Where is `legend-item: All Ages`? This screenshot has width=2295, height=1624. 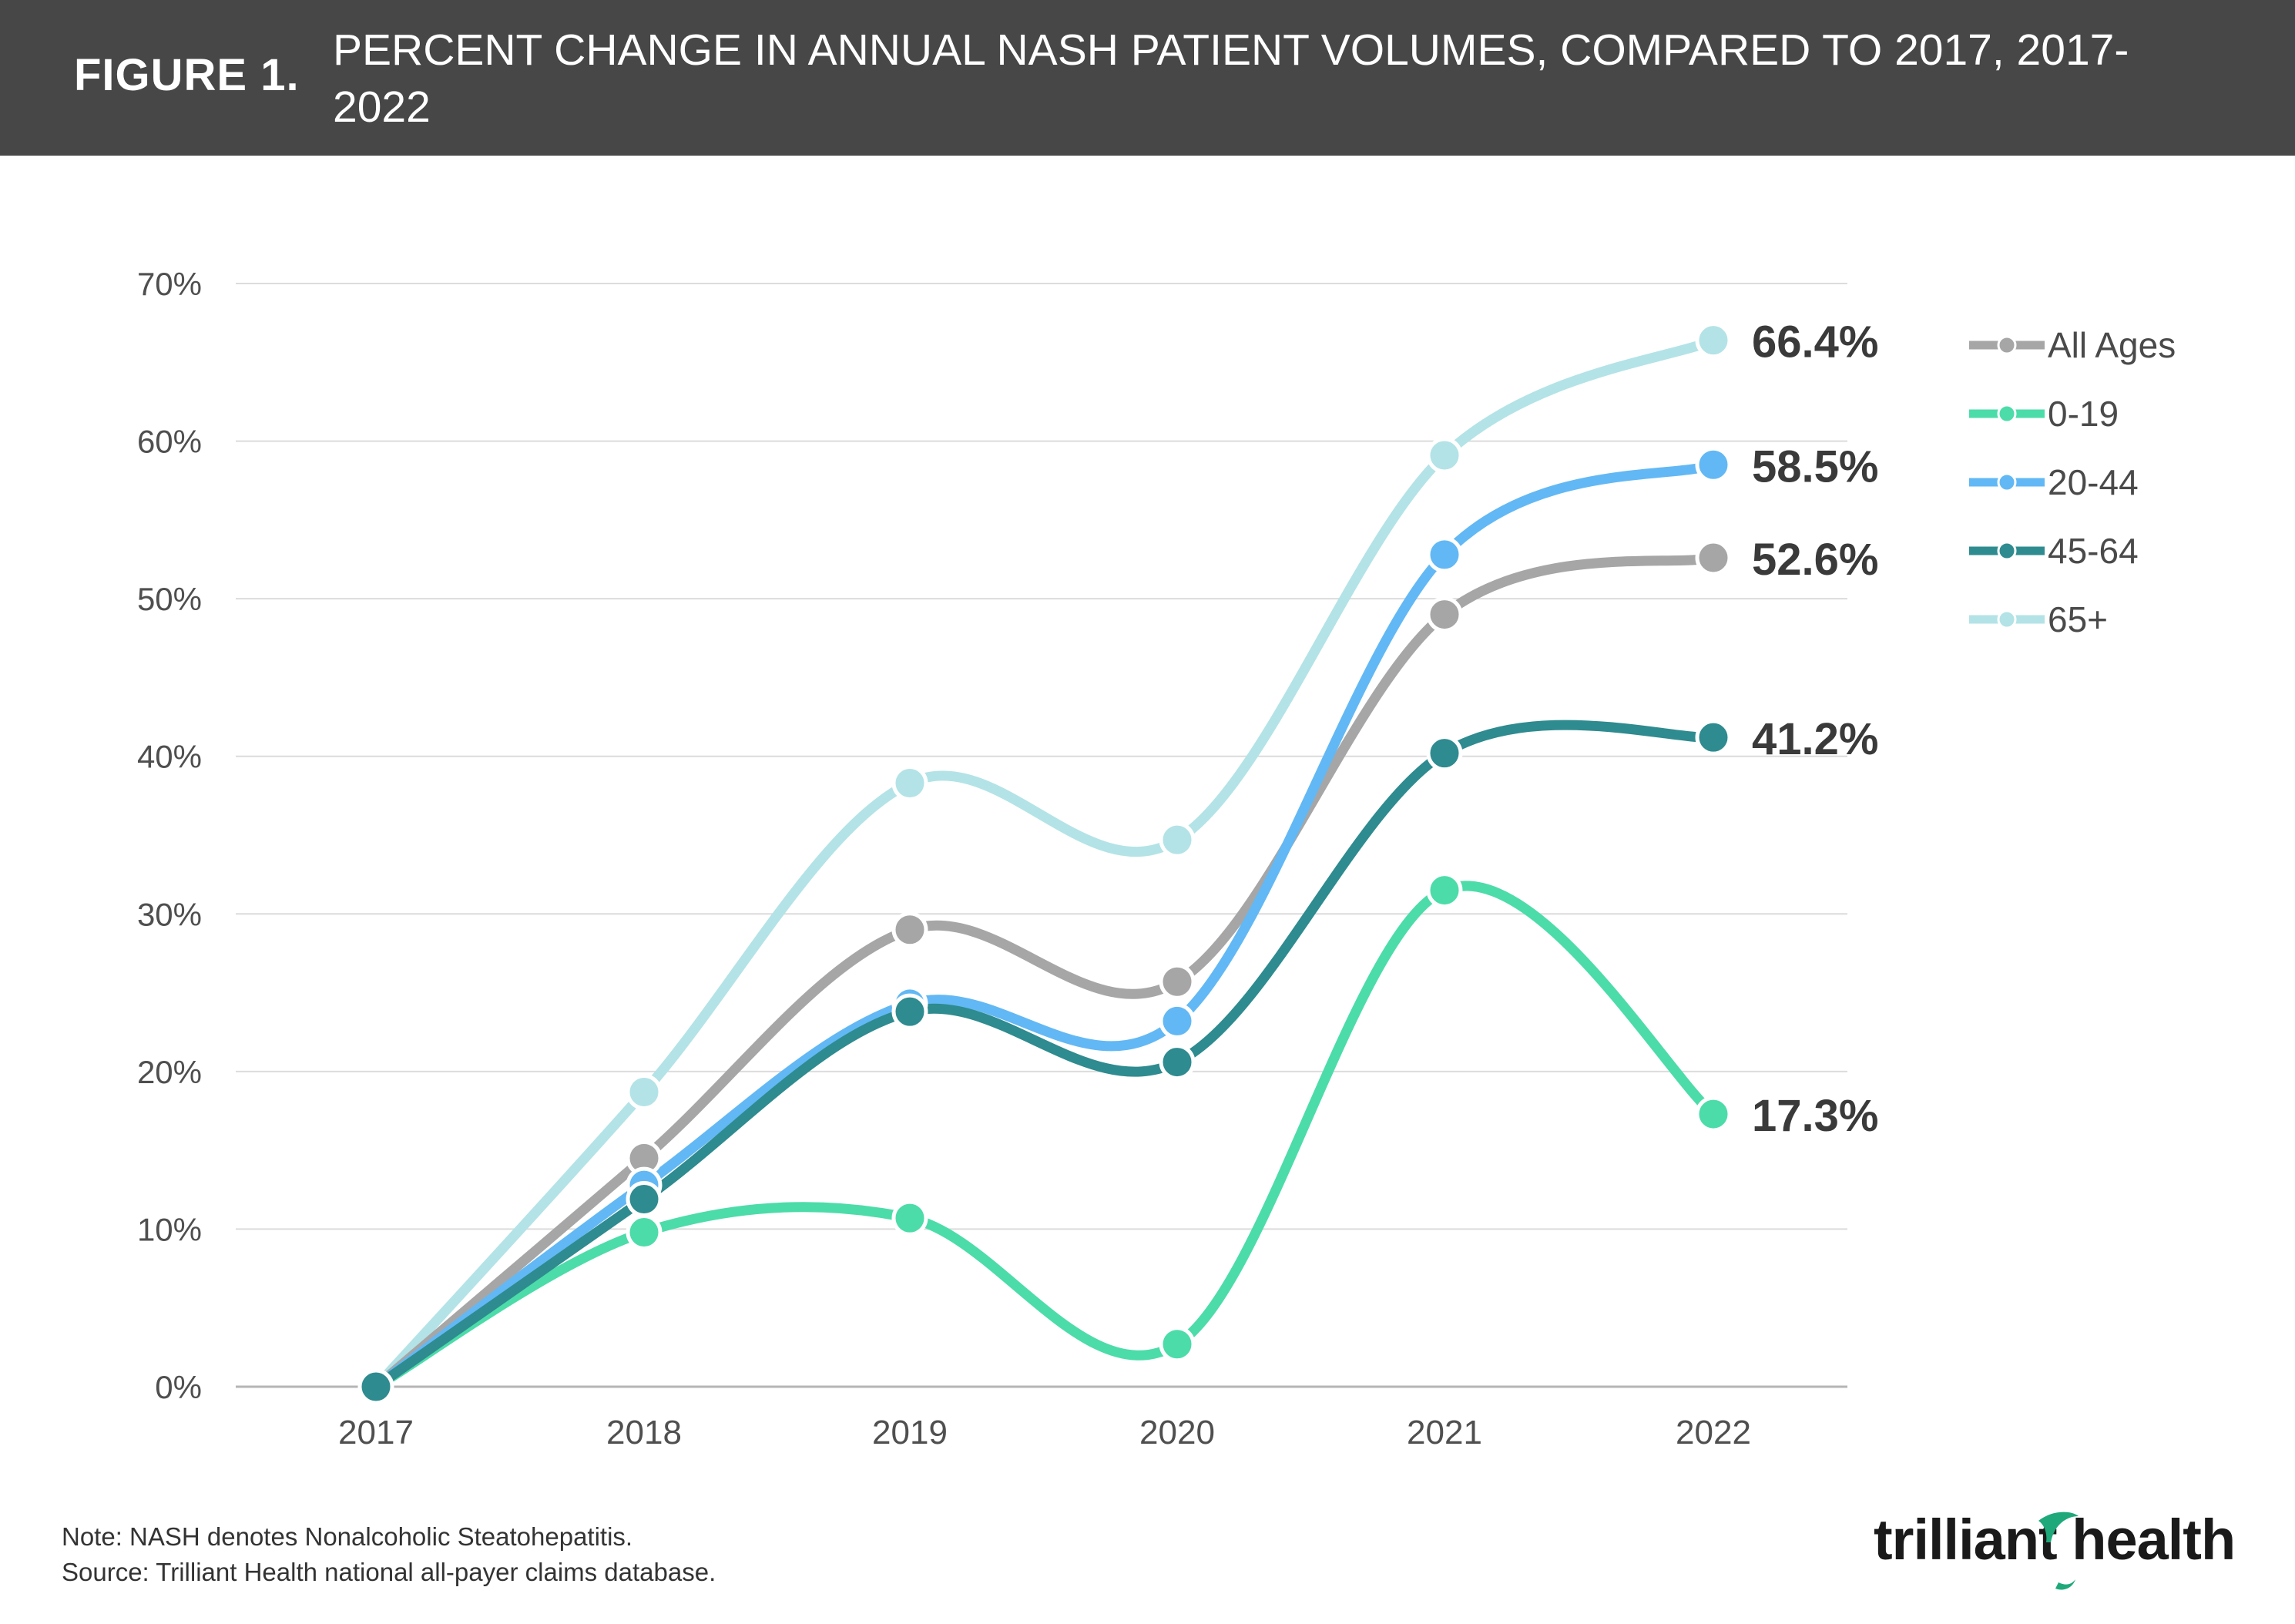
legend-item: All Ages is located at coordinates (2073, 345).